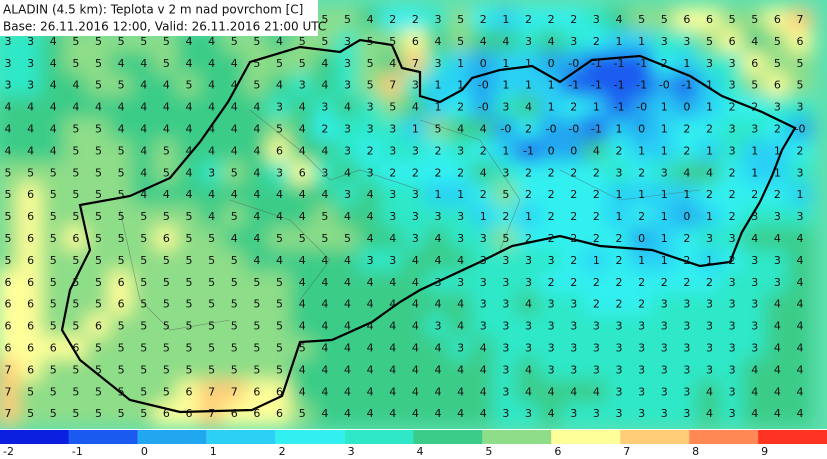  Describe the element at coordinates (573, 150) in the screenshot. I see `value-label: 0` at that location.